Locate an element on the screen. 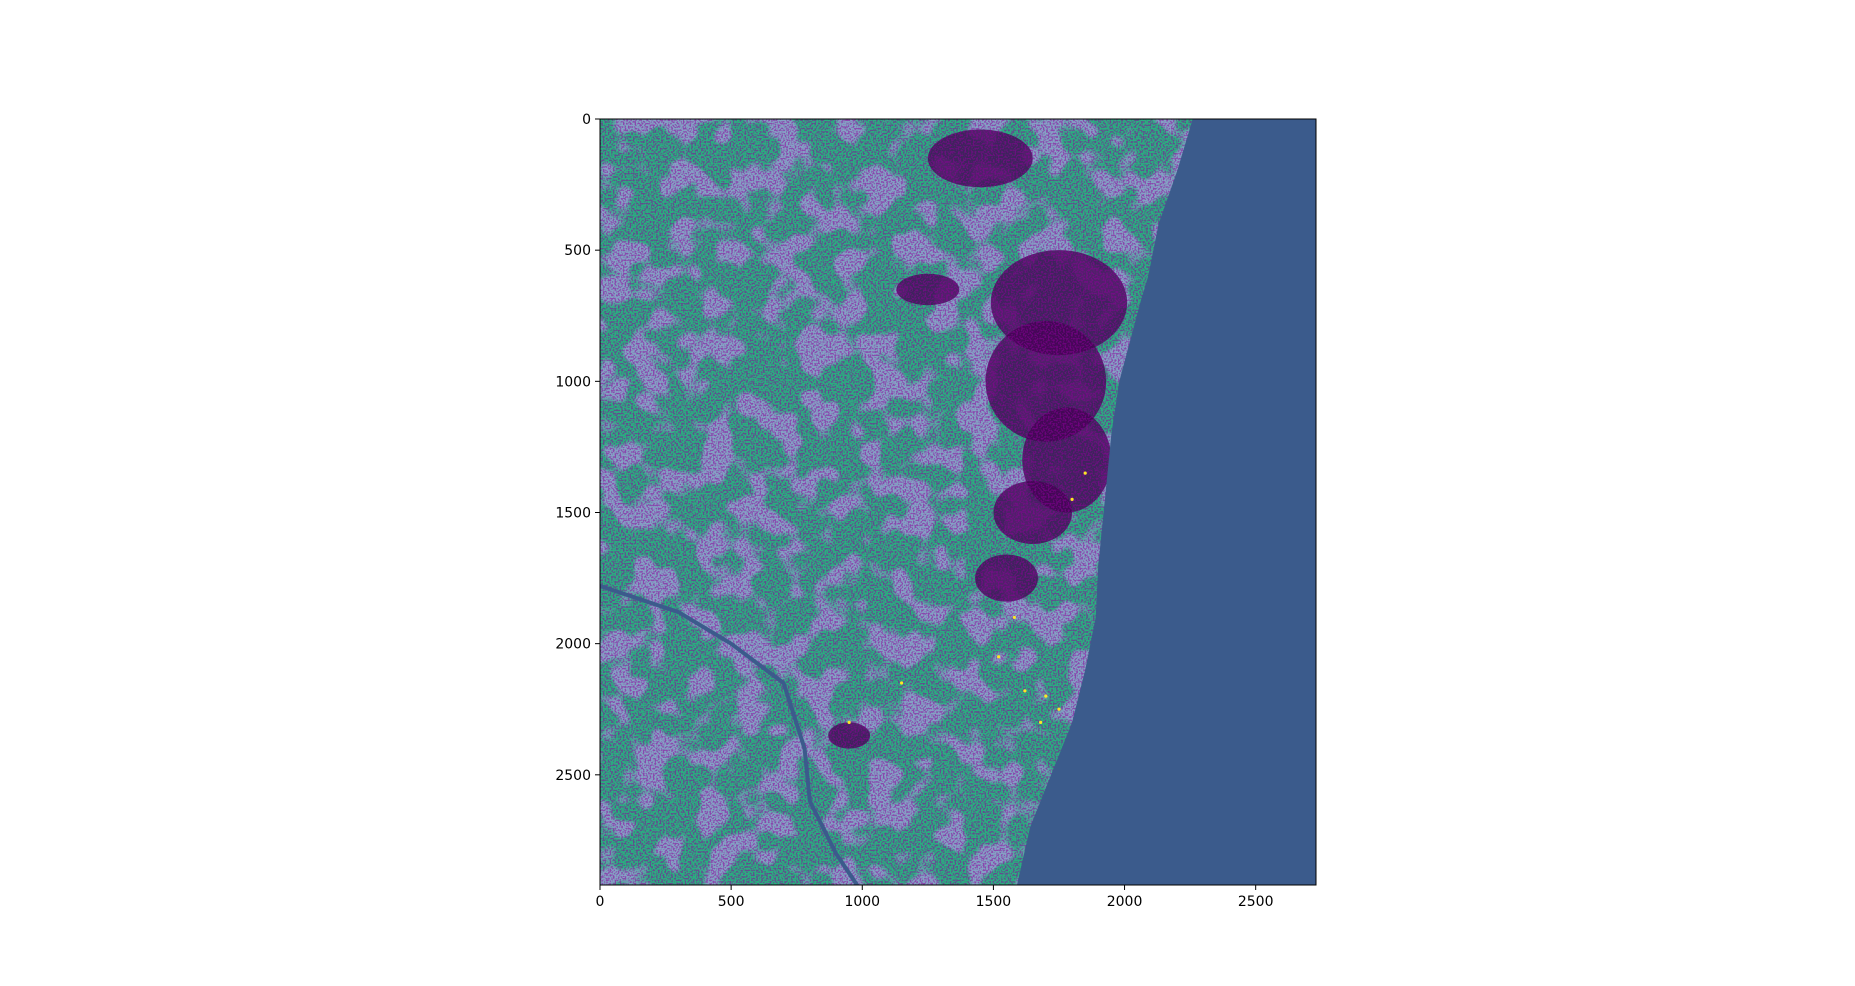 This screenshot has width=1855, height=986. y-tick-label: 500 is located at coordinates (577, 251).